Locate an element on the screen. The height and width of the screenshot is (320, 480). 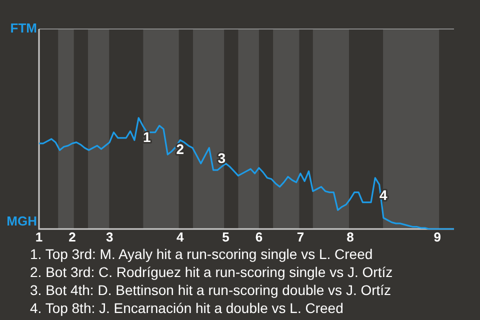
x-tick-label: 6 is located at coordinates (259, 236).